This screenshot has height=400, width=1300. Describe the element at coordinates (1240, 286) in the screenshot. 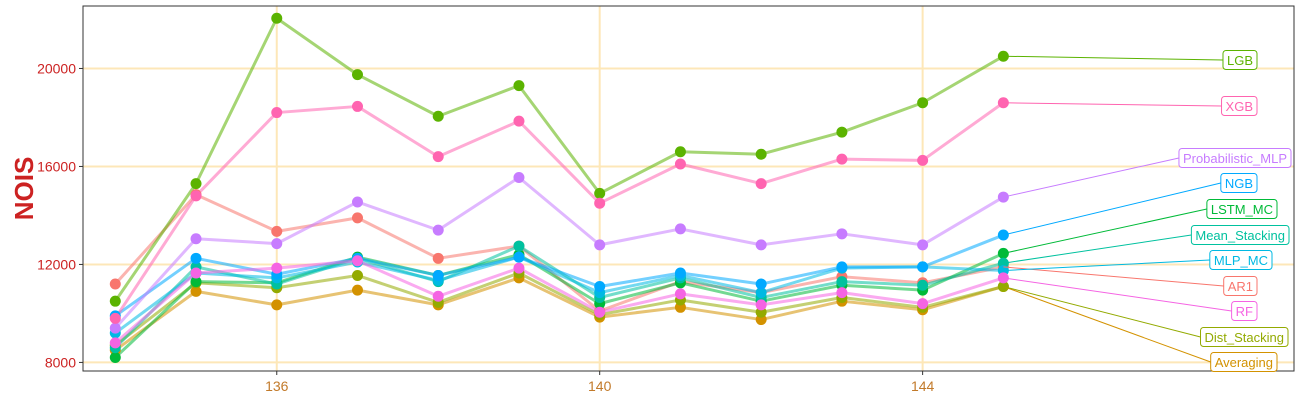

I see `end-label-text: AR1` at that location.